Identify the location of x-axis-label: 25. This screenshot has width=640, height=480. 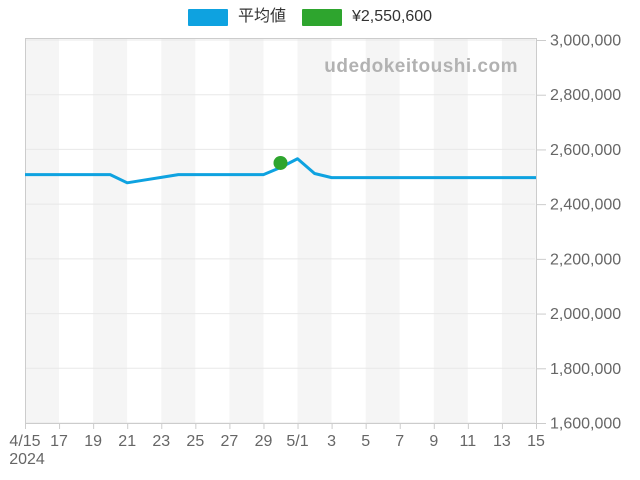
(195, 441).